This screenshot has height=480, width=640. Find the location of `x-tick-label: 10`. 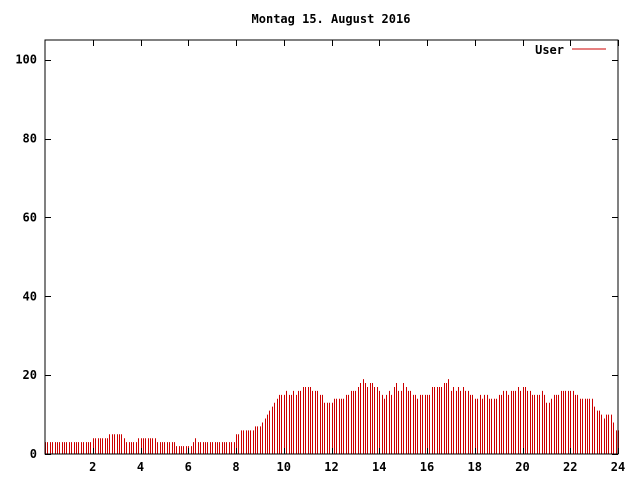

x-tick-label: 10 is located at coordinates (284, 467).